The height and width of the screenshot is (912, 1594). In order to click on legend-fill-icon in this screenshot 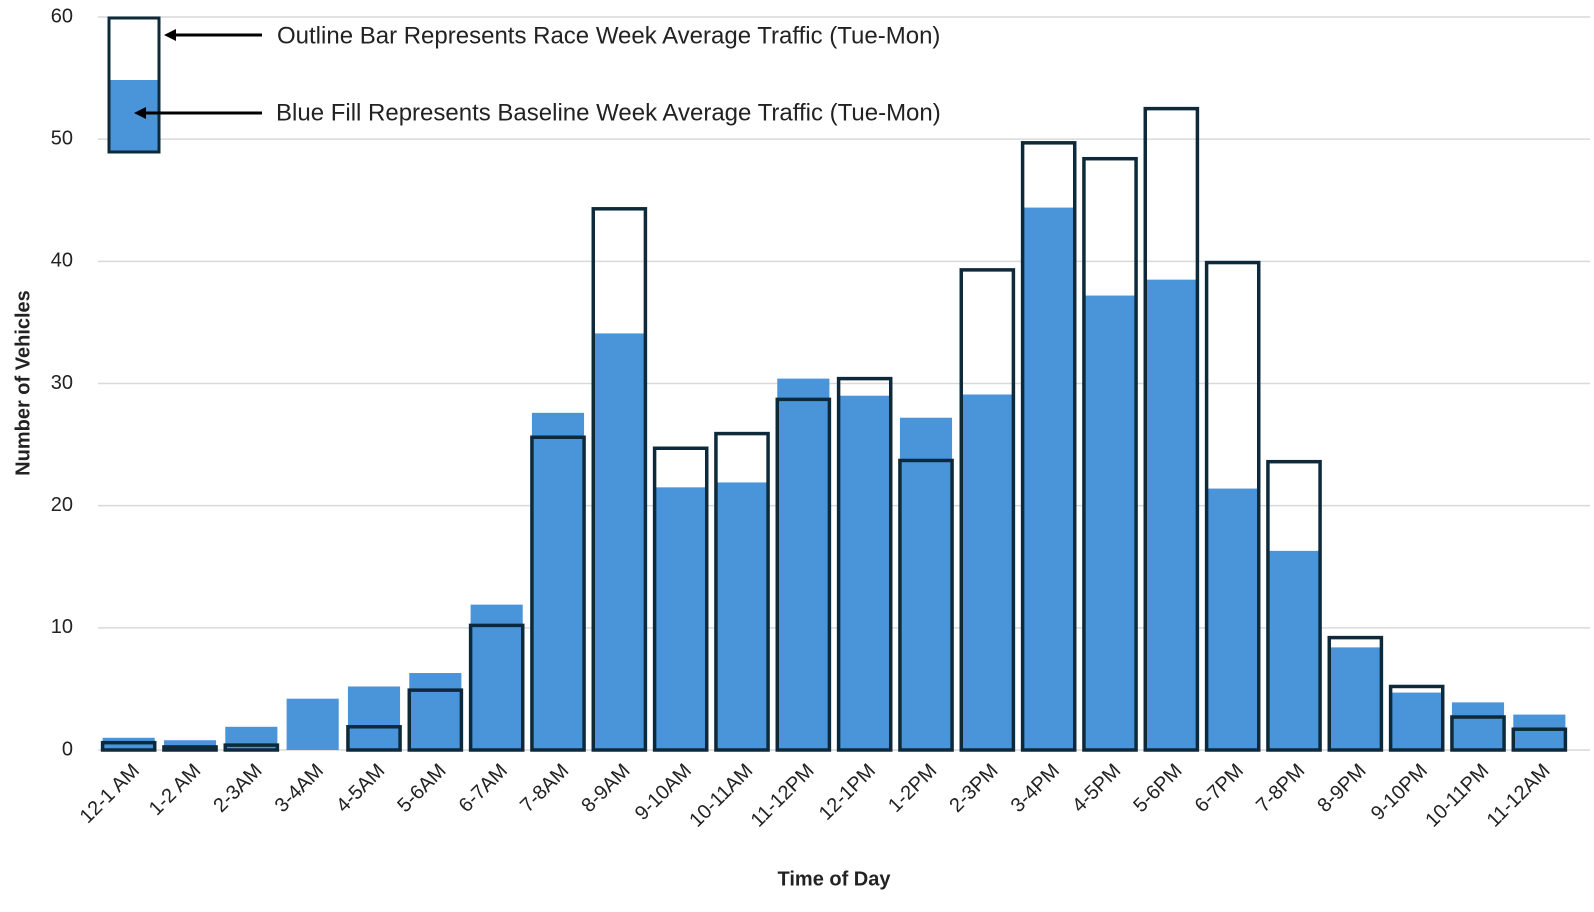, I will do `click(134, 116)`.